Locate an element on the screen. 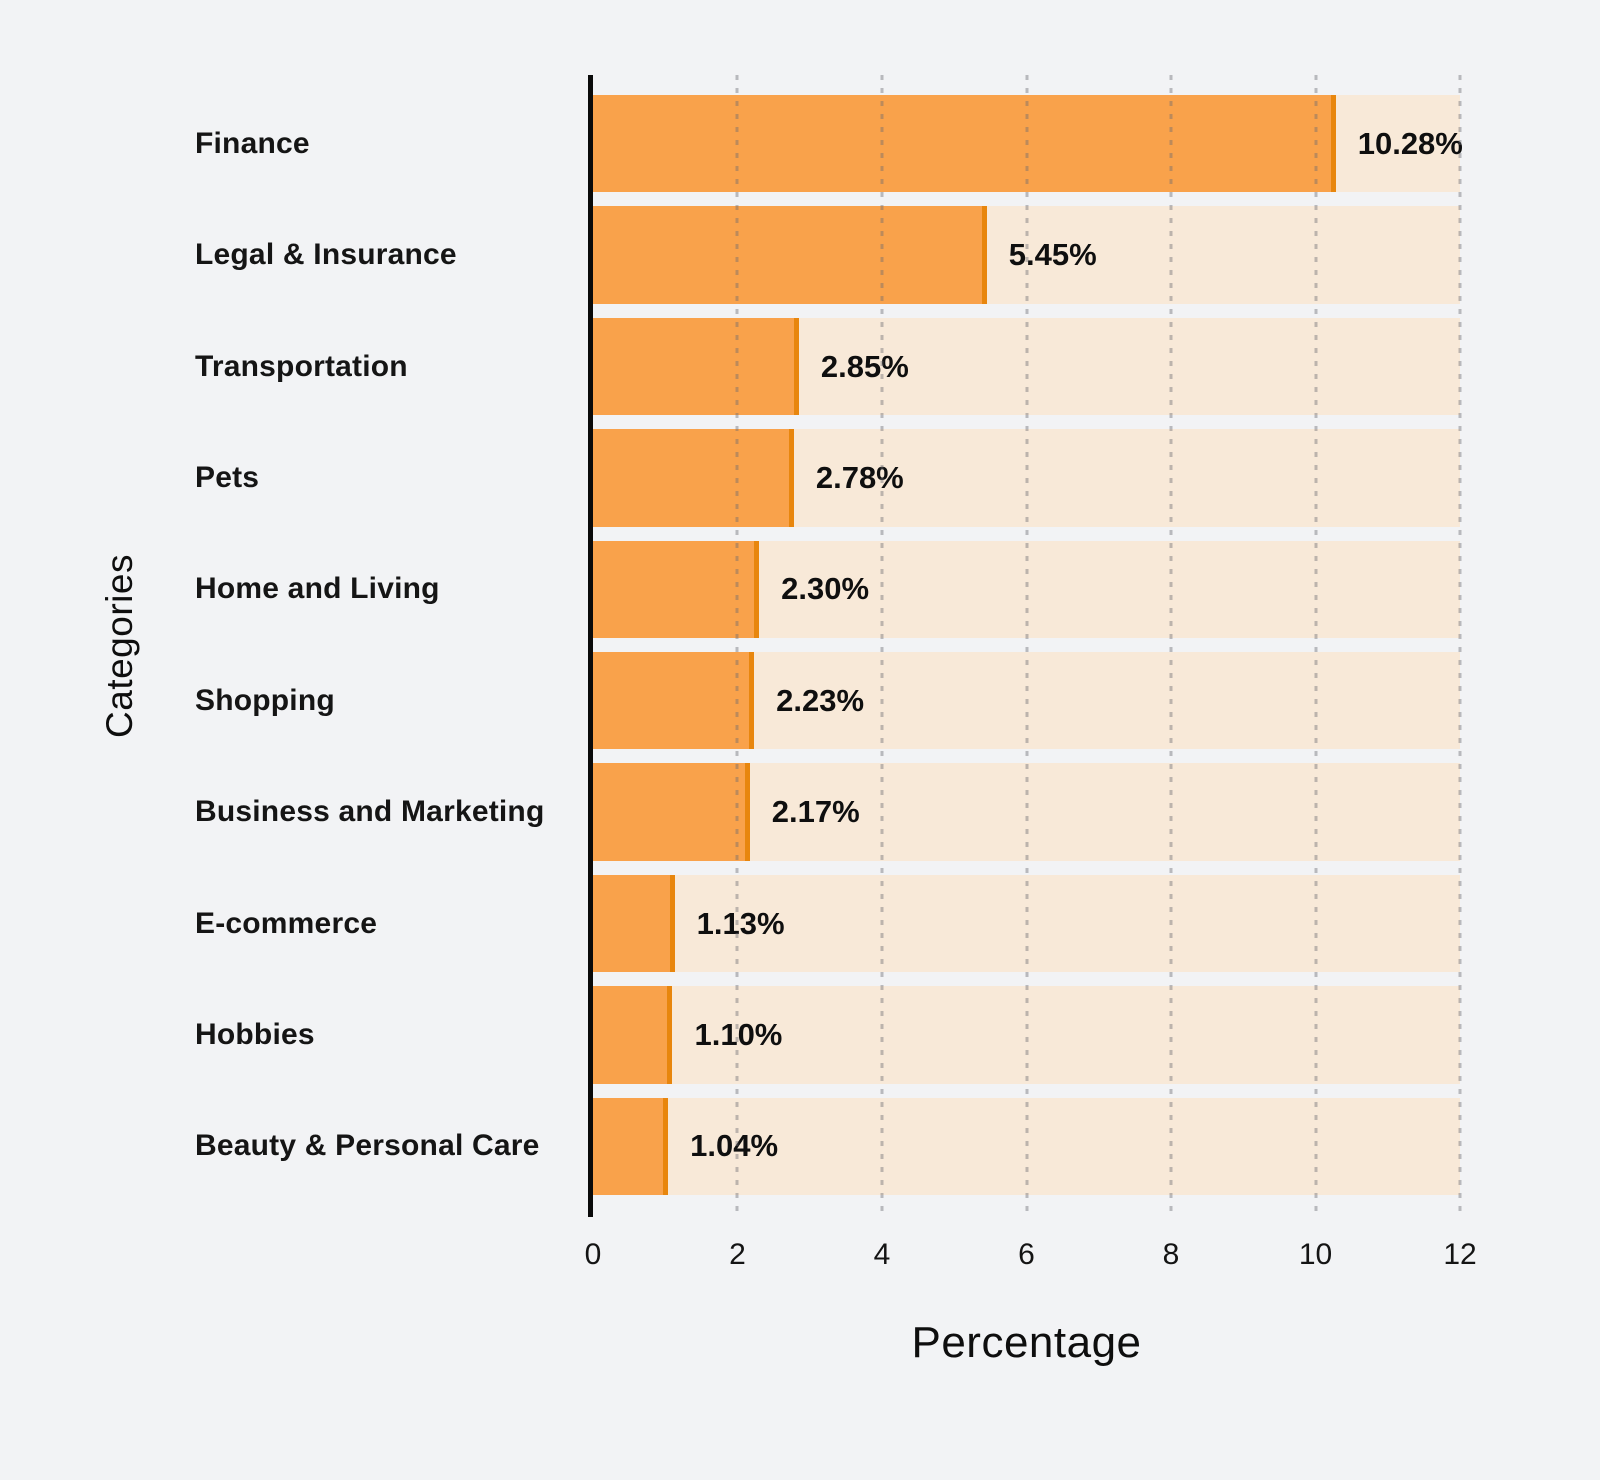  bar-row: Shopping 2.23% is located at coordinates (827, 701).